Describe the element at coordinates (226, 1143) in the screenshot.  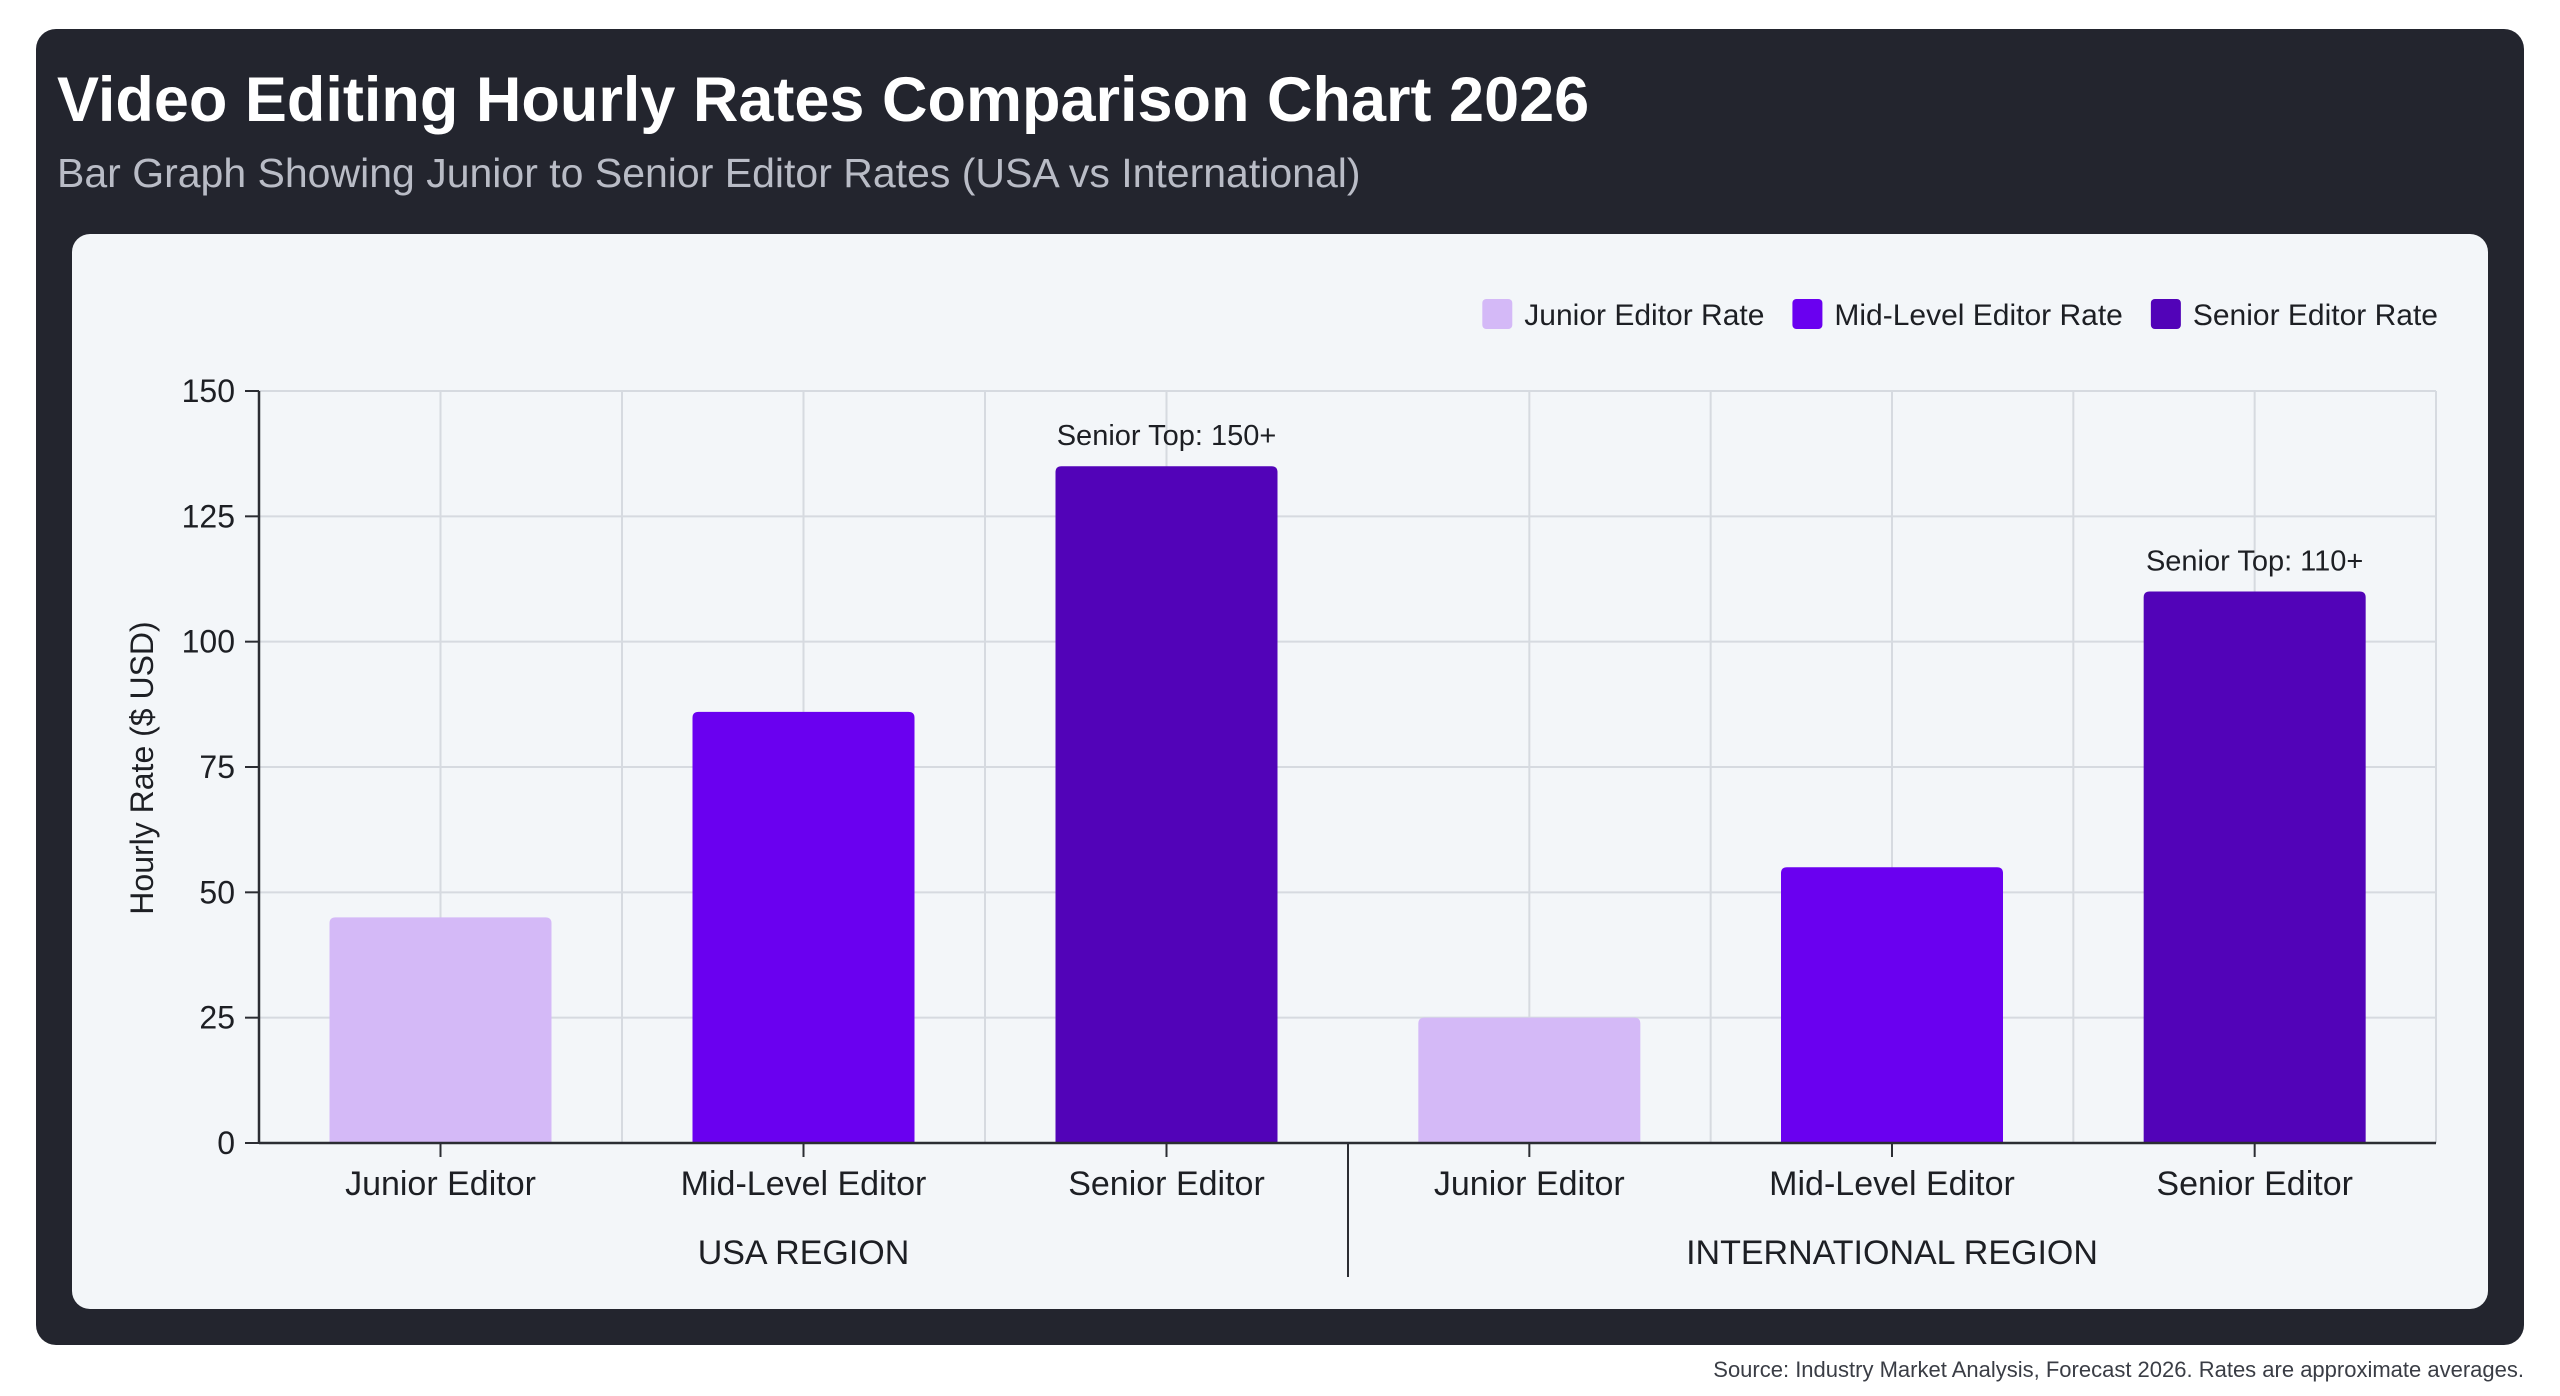
I see `y-tick-label: 0` at that location.